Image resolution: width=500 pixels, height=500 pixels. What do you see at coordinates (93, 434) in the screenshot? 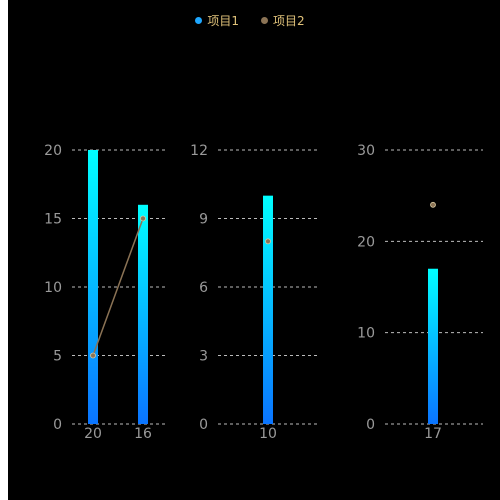
I see `x-tick-label-p1-0: 20` at bounding box center [93, 434].